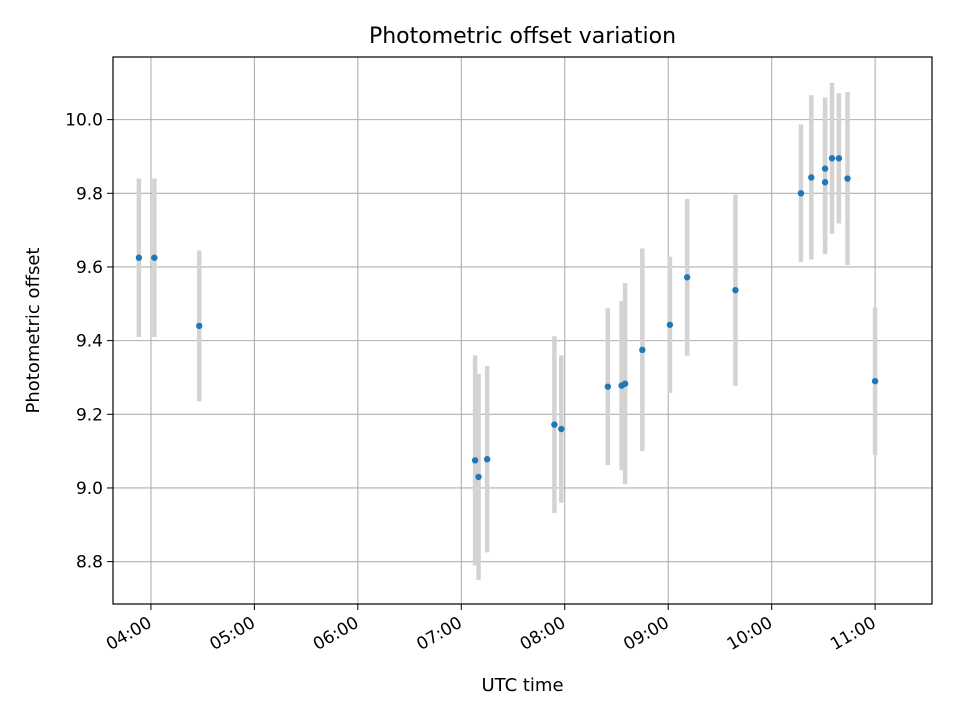  I want to click on y-tick-label: 9.8, so click(89, 194).